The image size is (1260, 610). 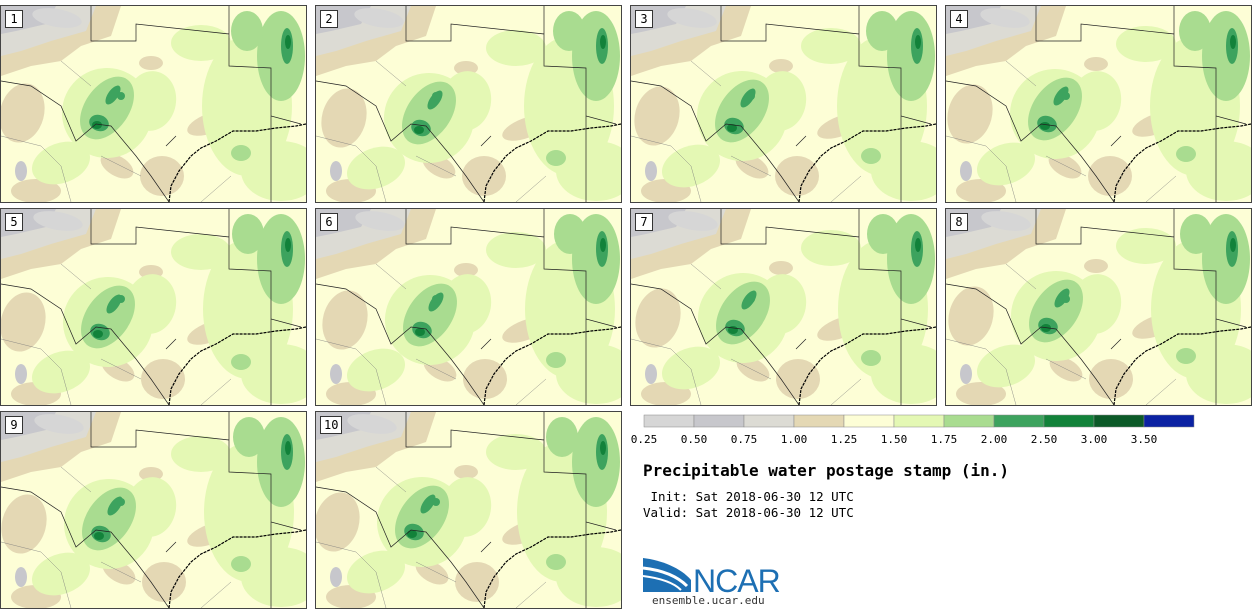 I want to click on ncar-logo: NCAR, so click(x=711, y=576).